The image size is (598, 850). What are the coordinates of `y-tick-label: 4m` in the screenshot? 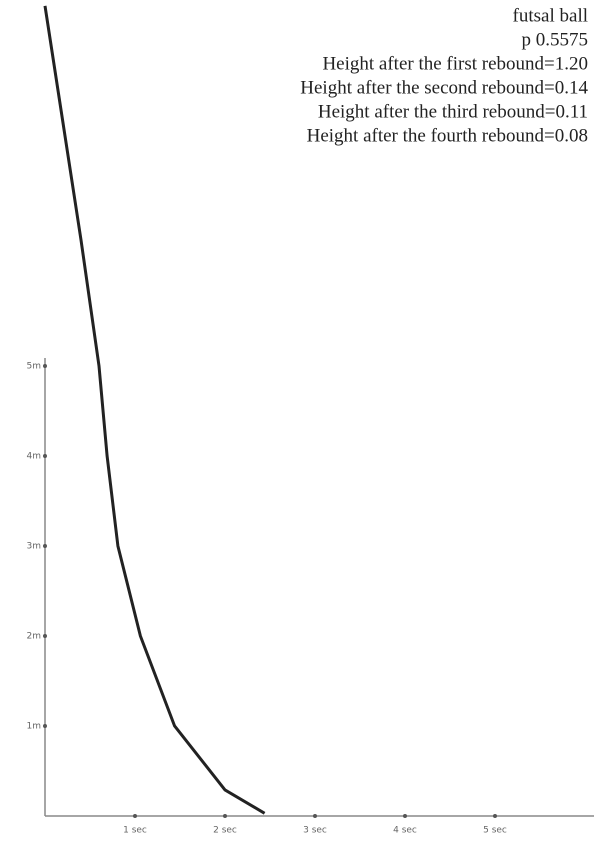 It's located at (34, 456).